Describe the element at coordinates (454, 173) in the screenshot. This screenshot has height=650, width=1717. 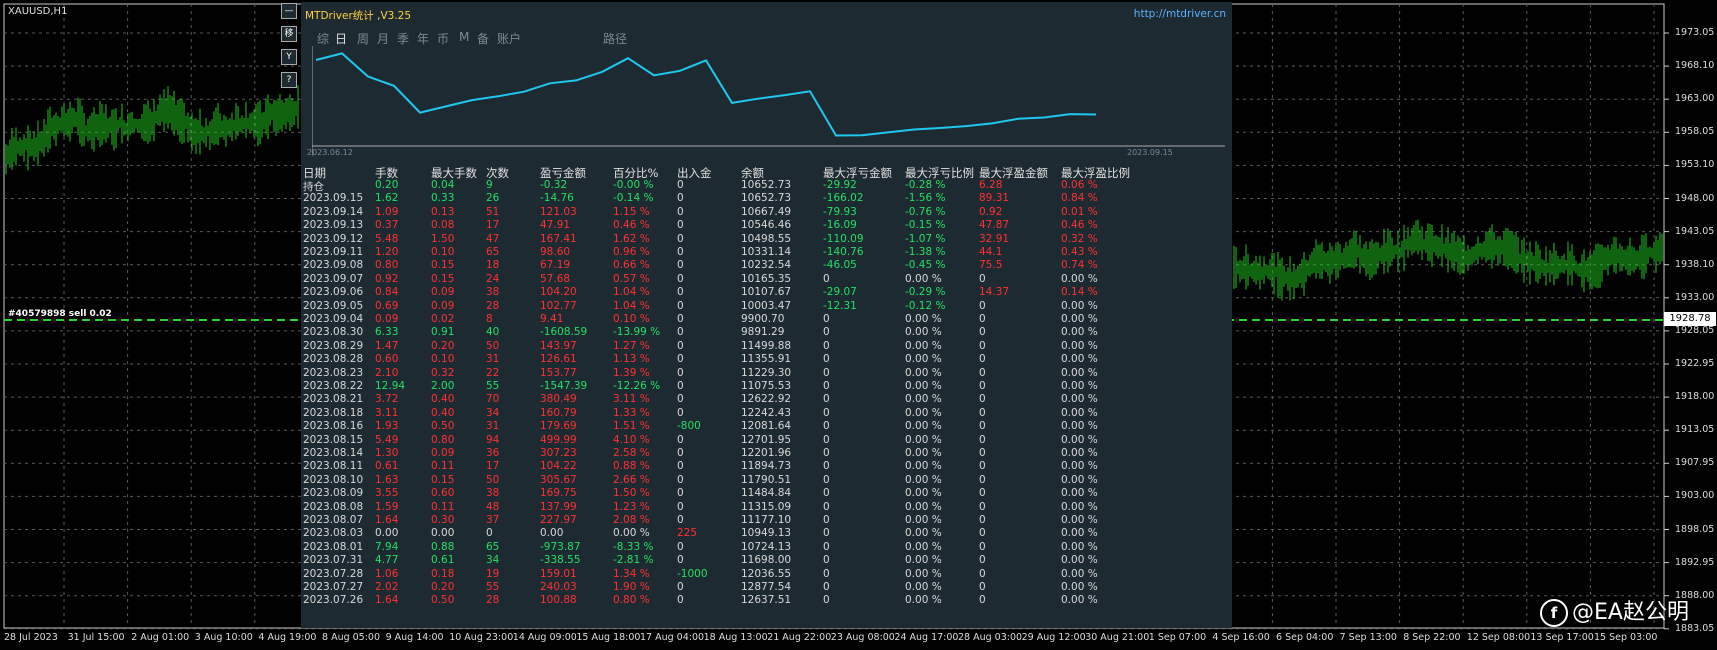
I see `column-header: 最大手数` at that location.